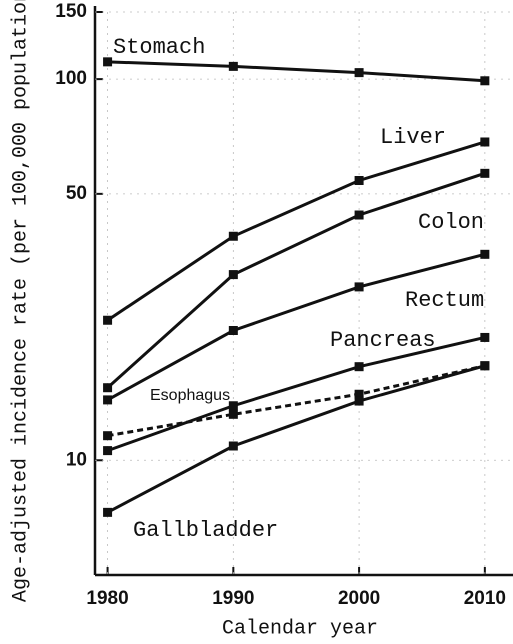 This screenshot has width=513, height=644. Describe the element at coordinates (444, 300) in the screenshot. I see `series-label: Rectum` at that location.